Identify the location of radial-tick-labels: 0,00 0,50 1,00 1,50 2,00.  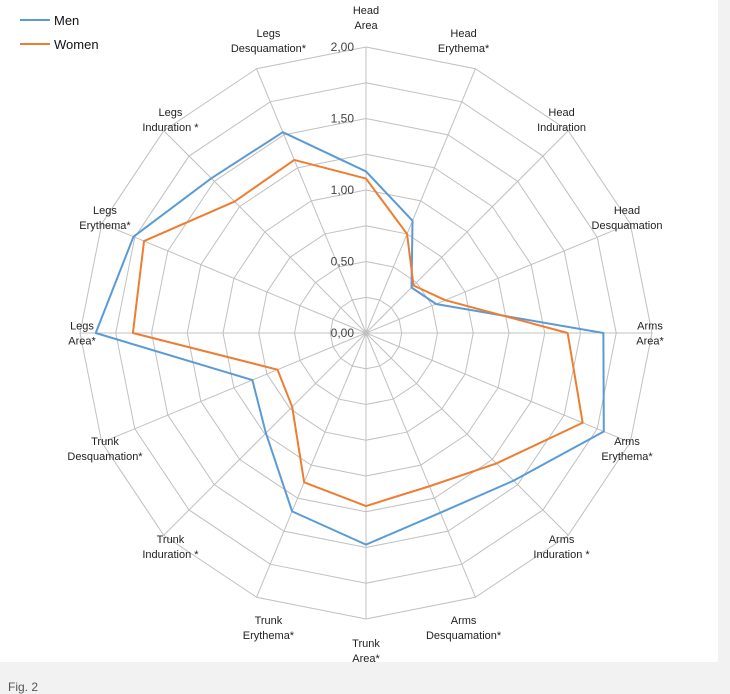
(343, 190).